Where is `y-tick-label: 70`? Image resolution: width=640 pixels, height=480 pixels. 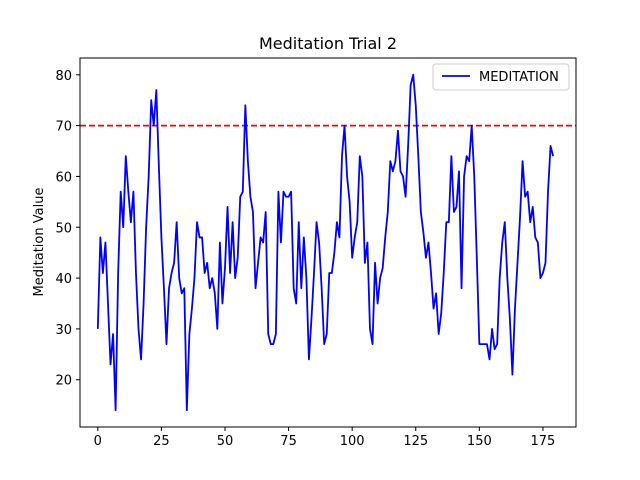 y-tick-label: 70 is located at coordinates (63, 127).